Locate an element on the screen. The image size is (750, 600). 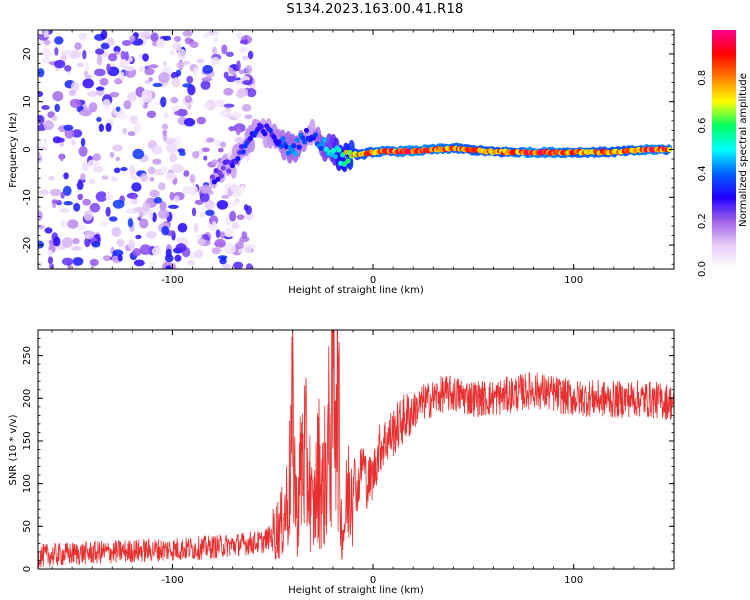
y-tick-label: 100 is located at coordinates (27, 483).